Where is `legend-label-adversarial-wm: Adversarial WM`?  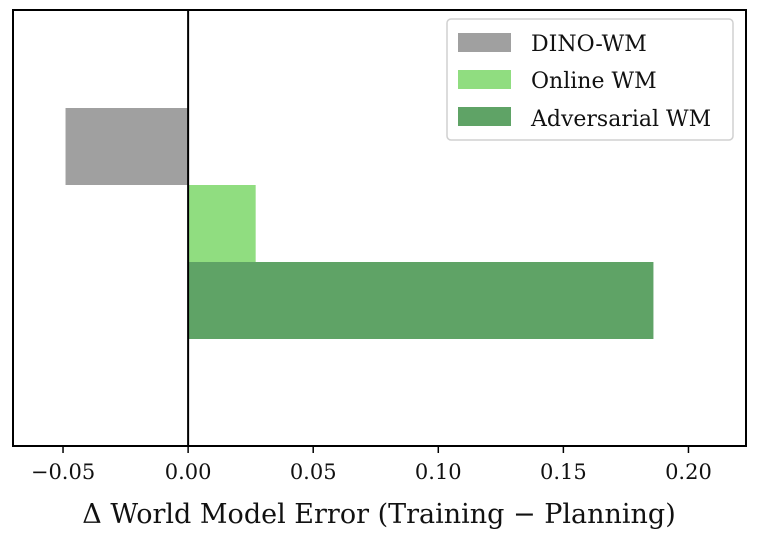
legend-label-adversarial-wm: Adversarial WM is located at coordinates (620, 119).